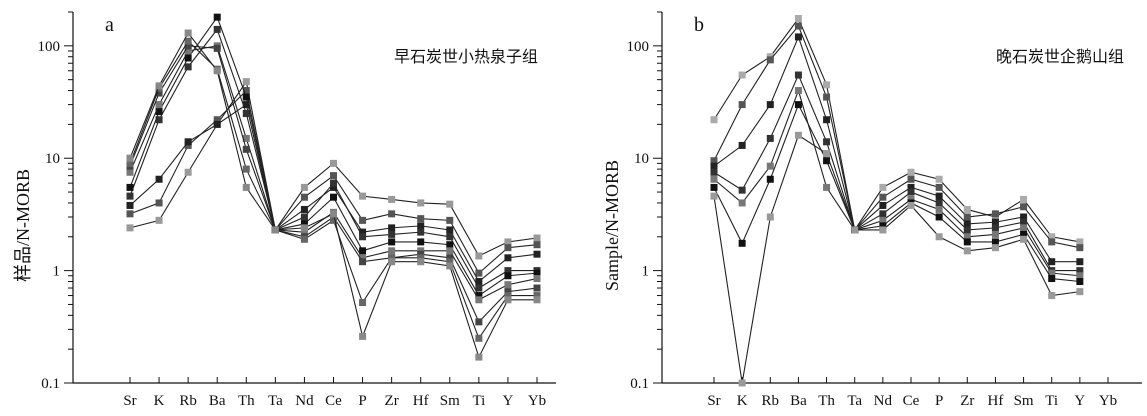  Describe the element at coordinates (217, 401) in the screenshot. I see `x-tick-label-ba: Ba` at that location.